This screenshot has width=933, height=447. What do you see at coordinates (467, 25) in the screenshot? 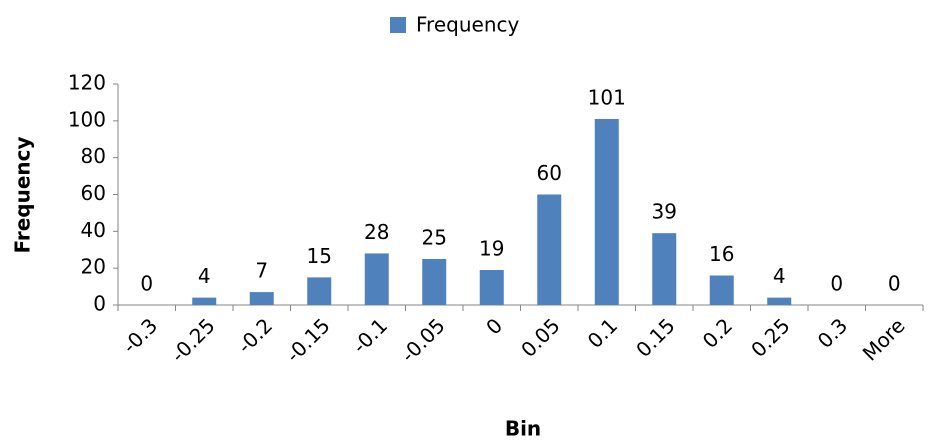
I see `legend-label: Frequency` at bounding box center [467, 25].